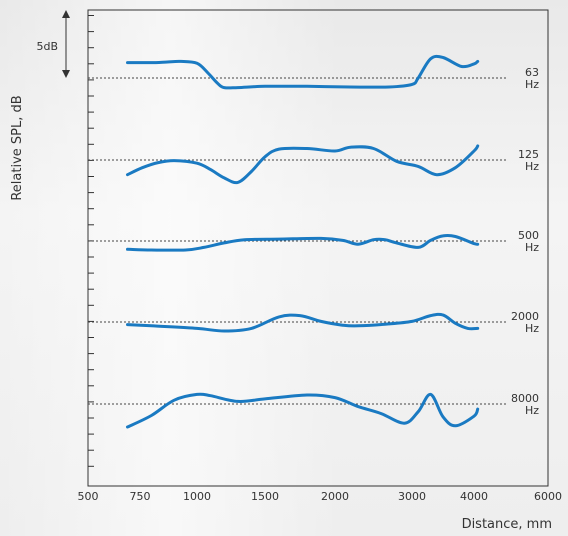 This screenshot has height=536, width=568. Describe the element at coordinates (265, 496) in the screenshot. I see `x-tick-label: 1500` at that location.